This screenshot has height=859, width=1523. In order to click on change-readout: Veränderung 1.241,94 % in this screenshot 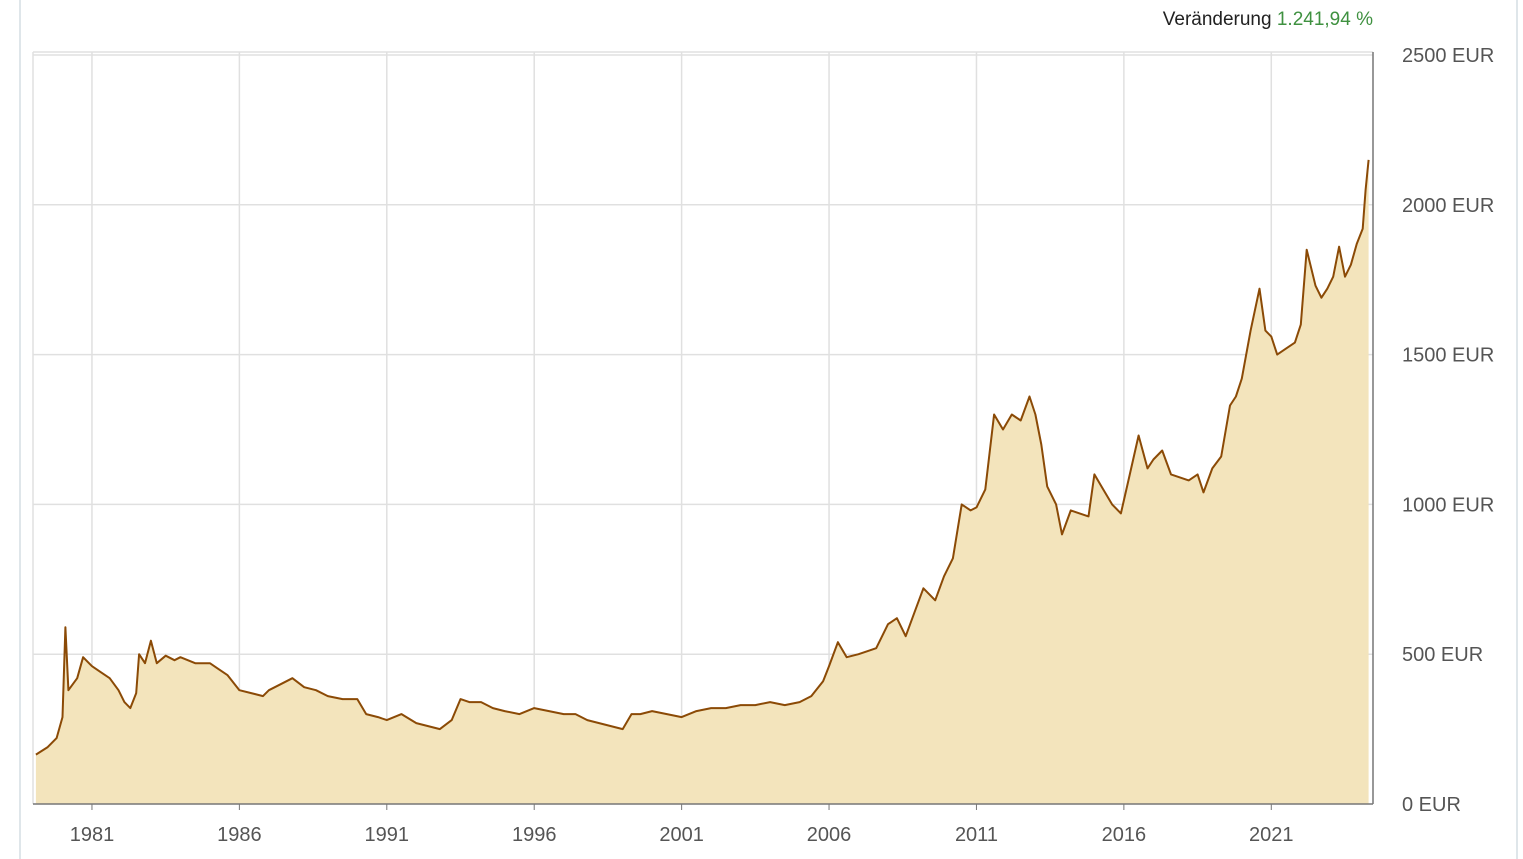, I will do `click(1268, 20)`.